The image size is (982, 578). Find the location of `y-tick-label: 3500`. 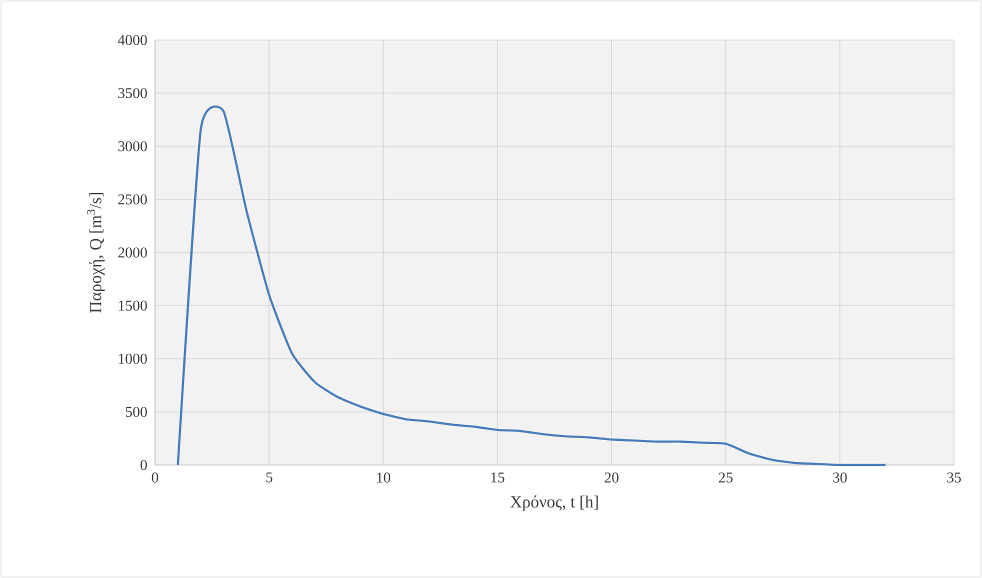

y-tick-label: 3500 is located at coordinates (132, 93).